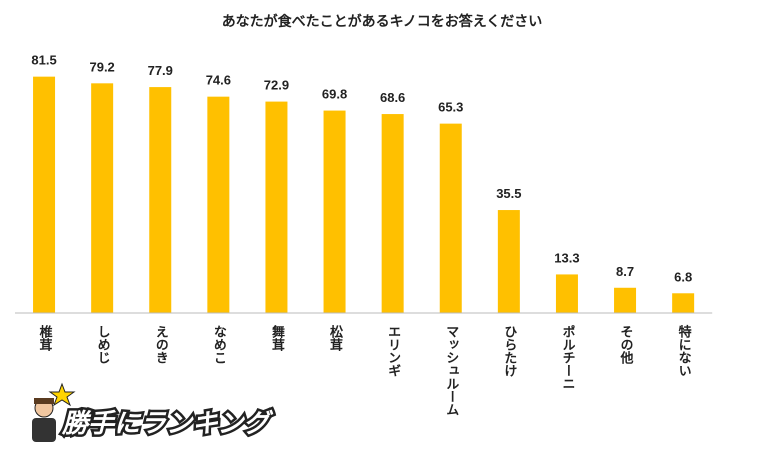 The width and height of the screenshot is (764, 451). Describe the element at coordinates (277, 338) in the screenshot. I see `x-tick-label: 舞茸` at that location.